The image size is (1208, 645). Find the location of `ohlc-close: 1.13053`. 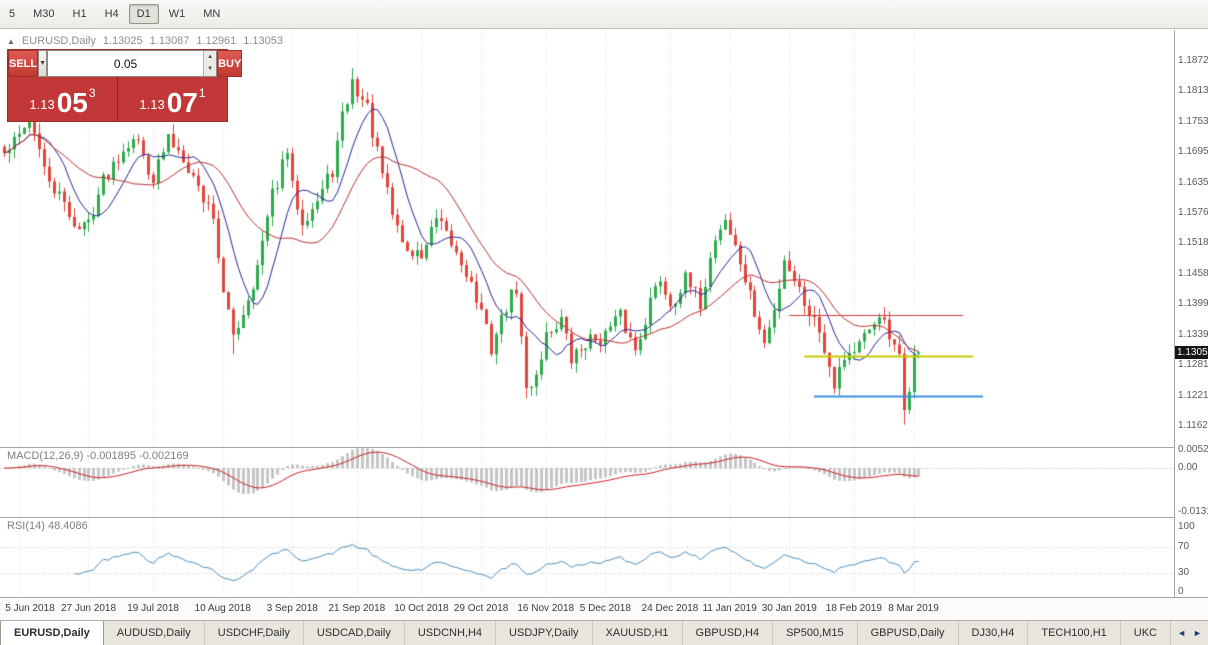

ohlc-close: 1.13053 is located at coordinates (263, 41).